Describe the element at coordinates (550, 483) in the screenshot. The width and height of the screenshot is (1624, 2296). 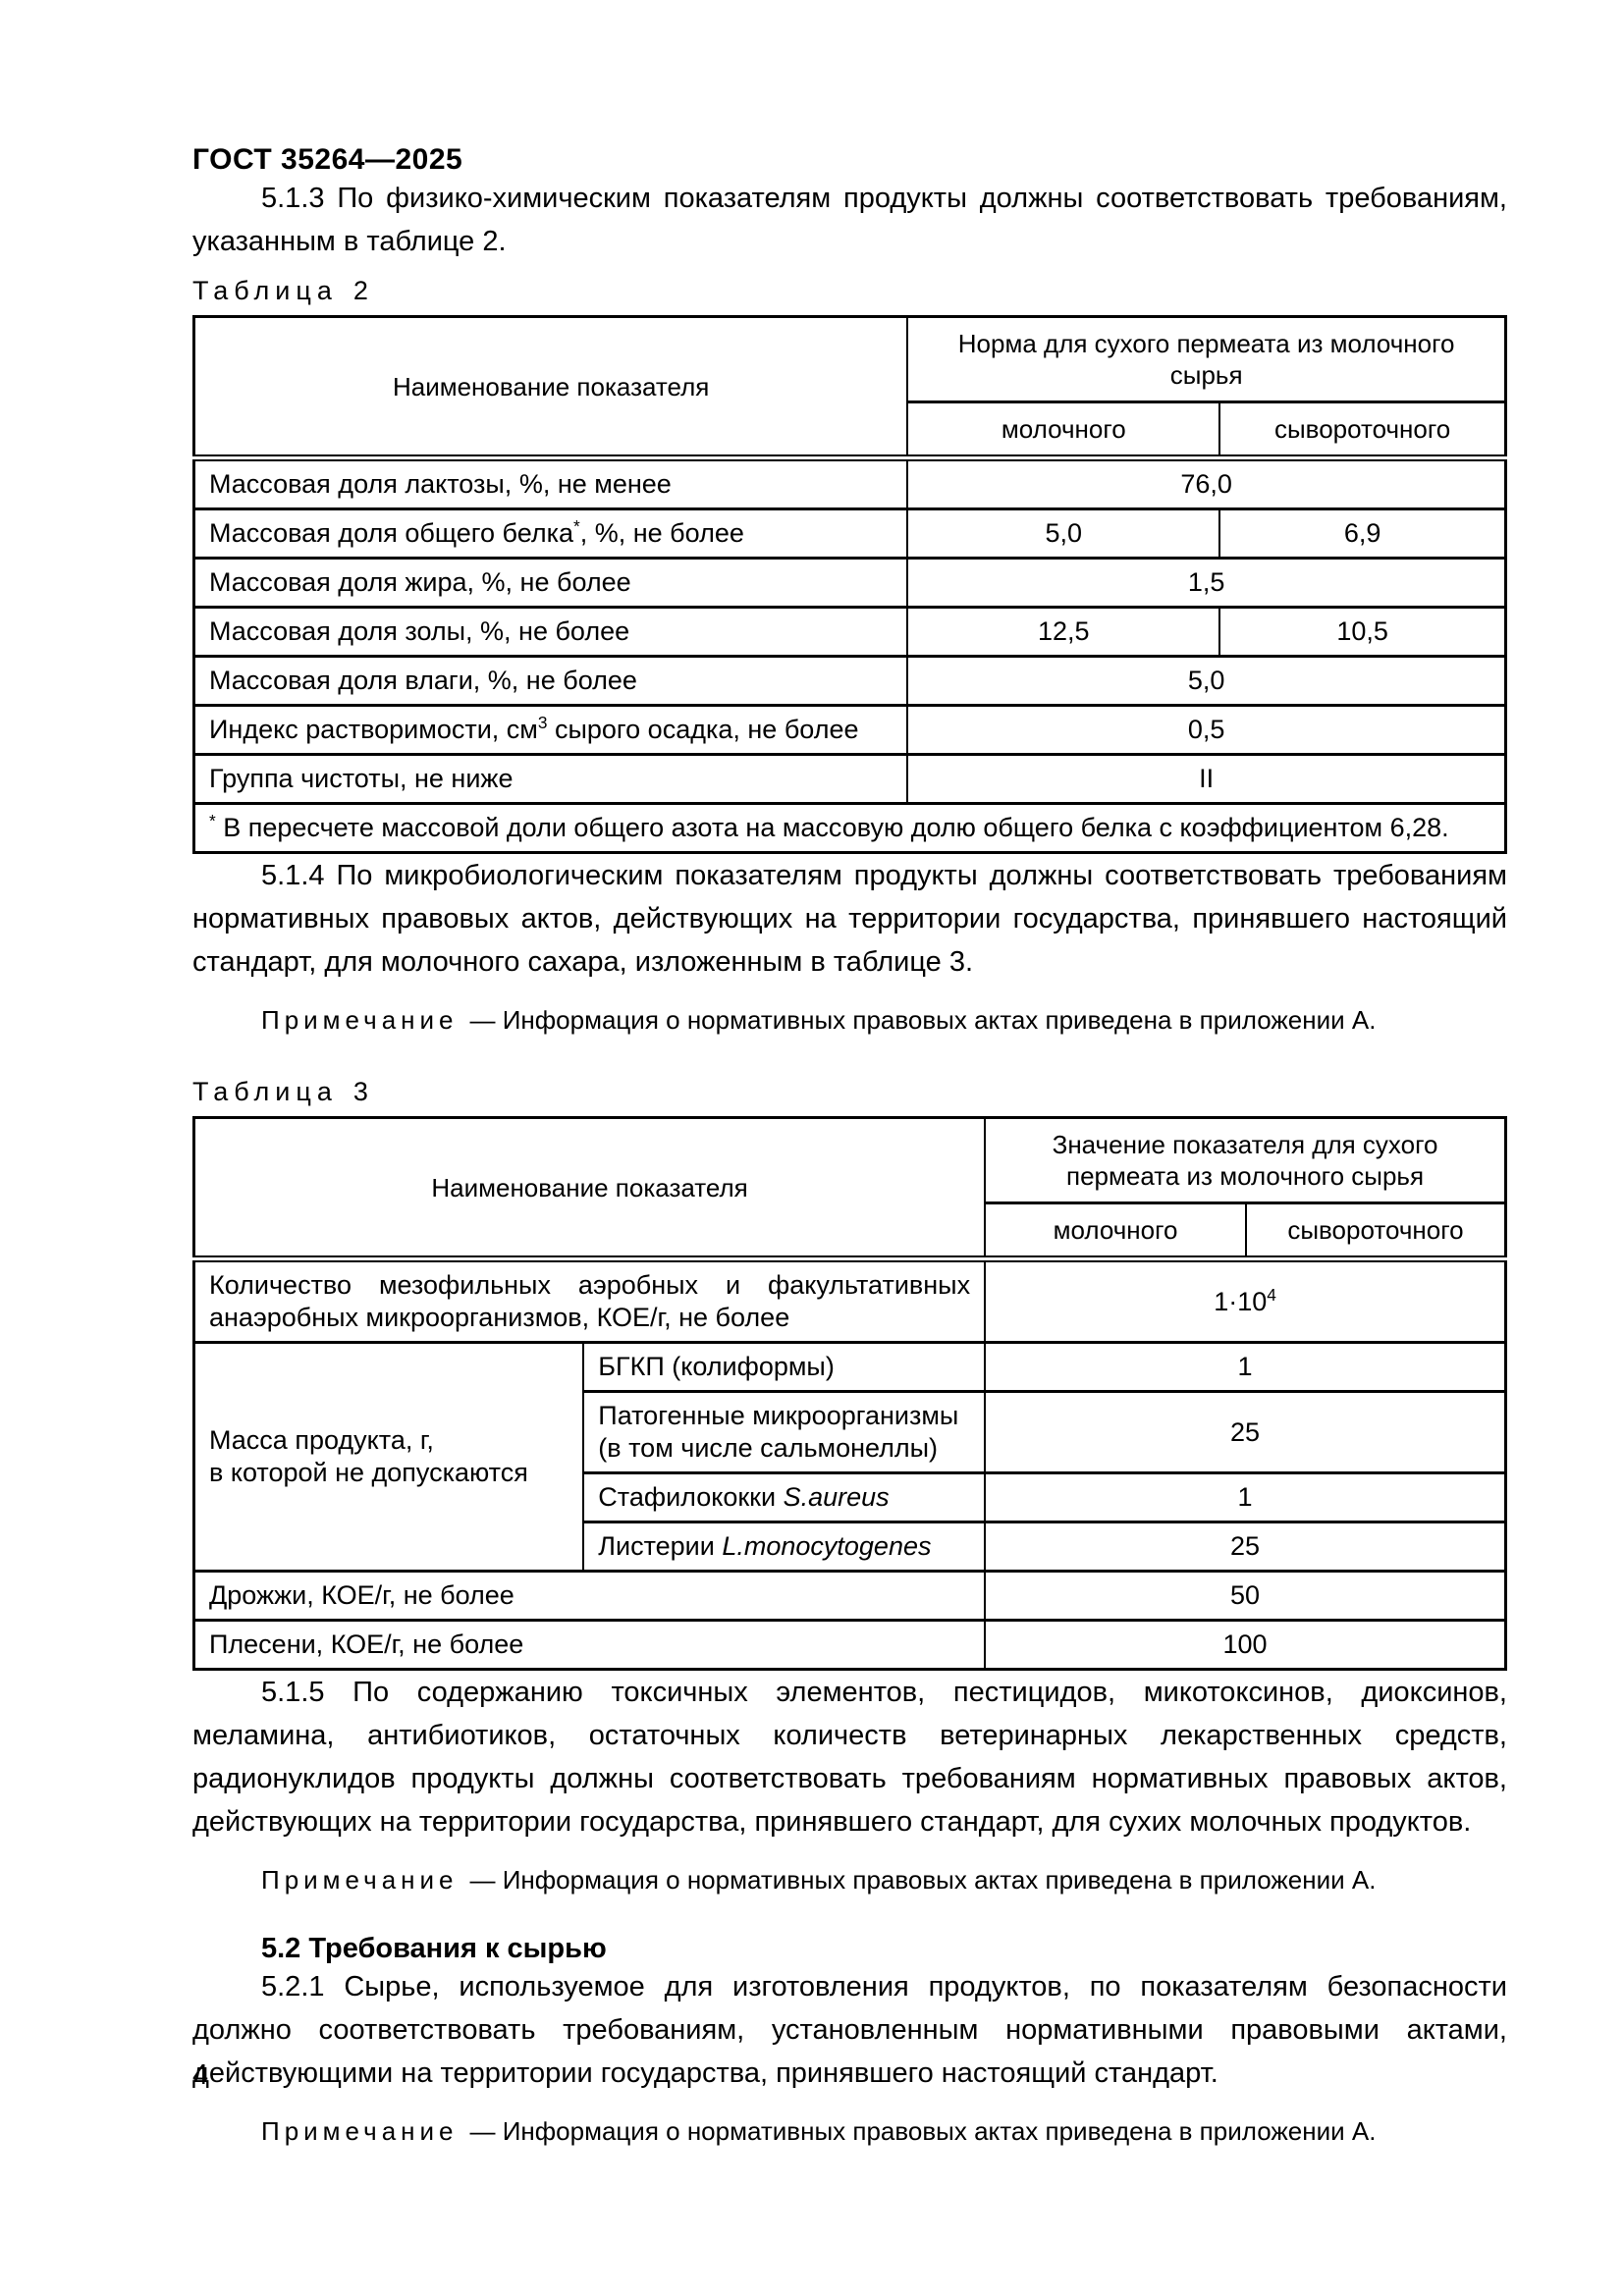
I see `indicator-cell: Массовая доля лактозы, %, не менее` at that location.